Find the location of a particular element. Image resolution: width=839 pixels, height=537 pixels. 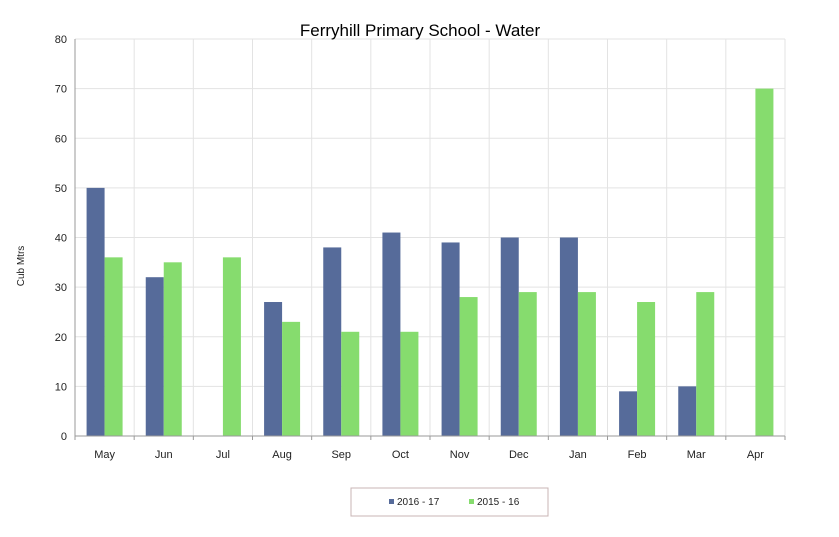

x-tick-label: Aug is located at coordinates (282, 455).